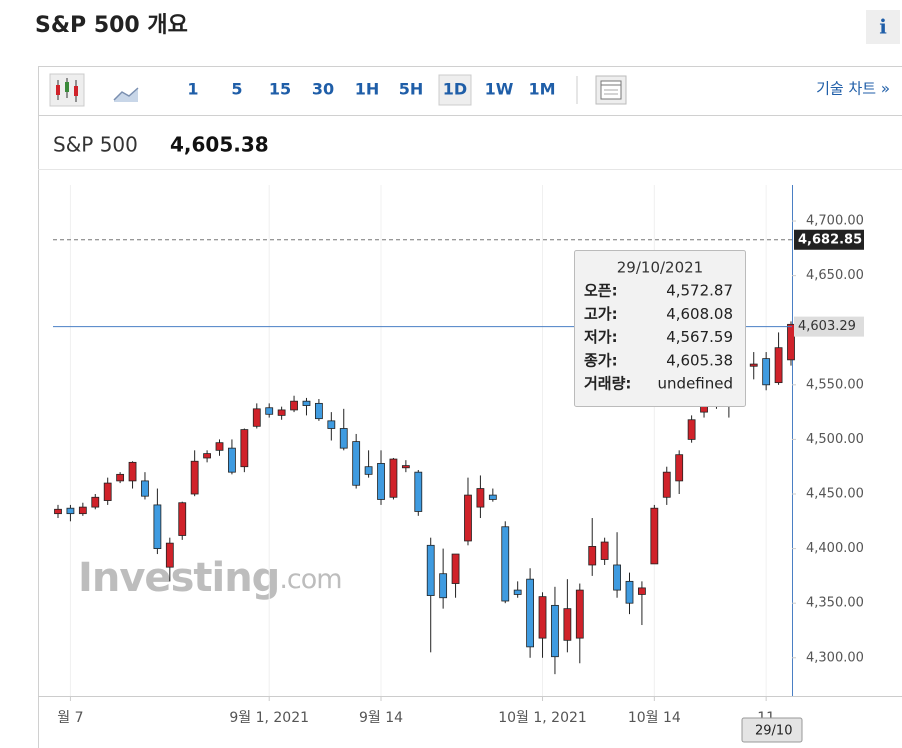 The image size is (902, 748). Describe the element at coordinates (660, 328) in the screenshot. I see `tooltip-box` at that location.